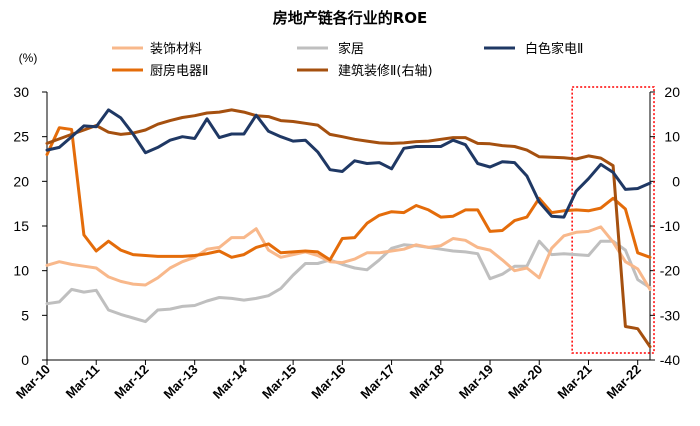 The width and height of the screenshot is (700, 426). I want to click on x-tick-label: Mar-17, so click(377, 382).